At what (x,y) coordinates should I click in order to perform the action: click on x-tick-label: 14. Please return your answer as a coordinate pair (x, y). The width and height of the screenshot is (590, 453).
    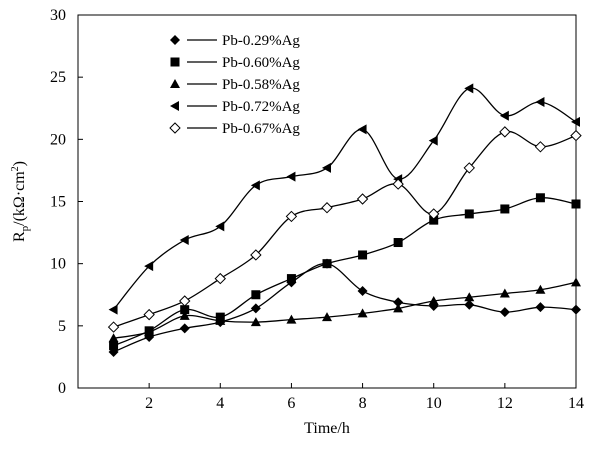
    Looking at the image, I should click on (576, 403).